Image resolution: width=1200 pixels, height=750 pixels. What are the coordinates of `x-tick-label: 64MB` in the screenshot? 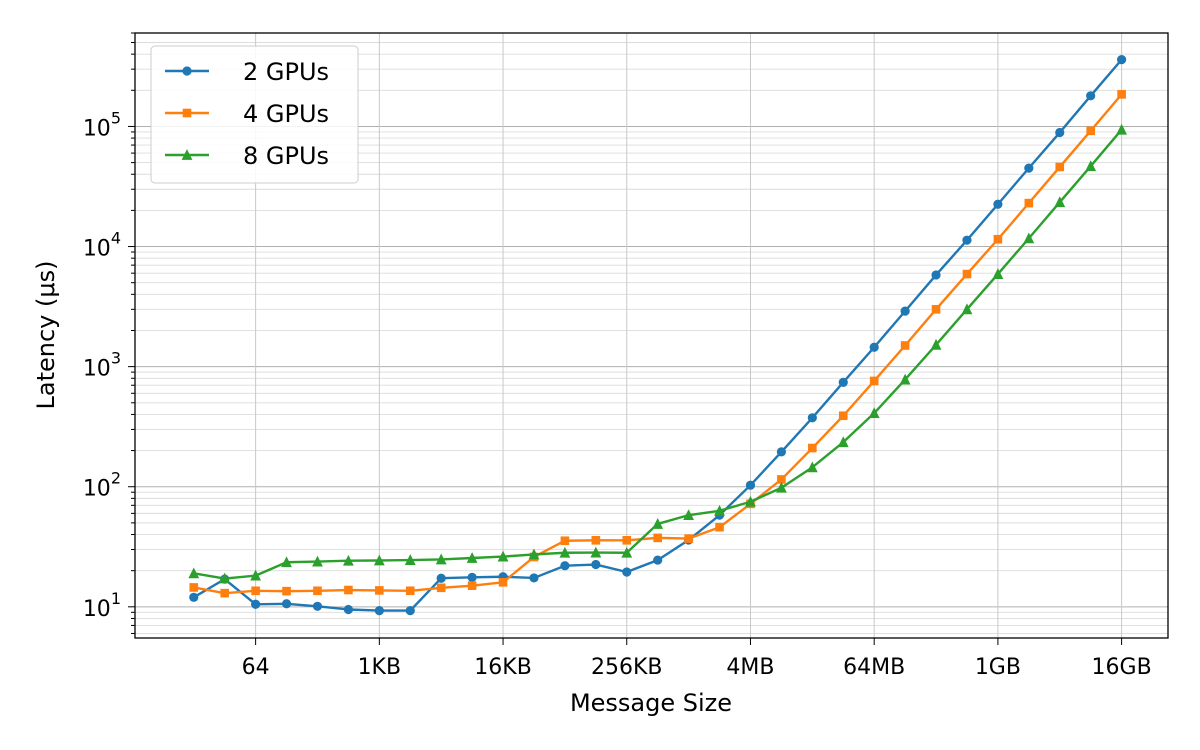 It's located at (874, 667).